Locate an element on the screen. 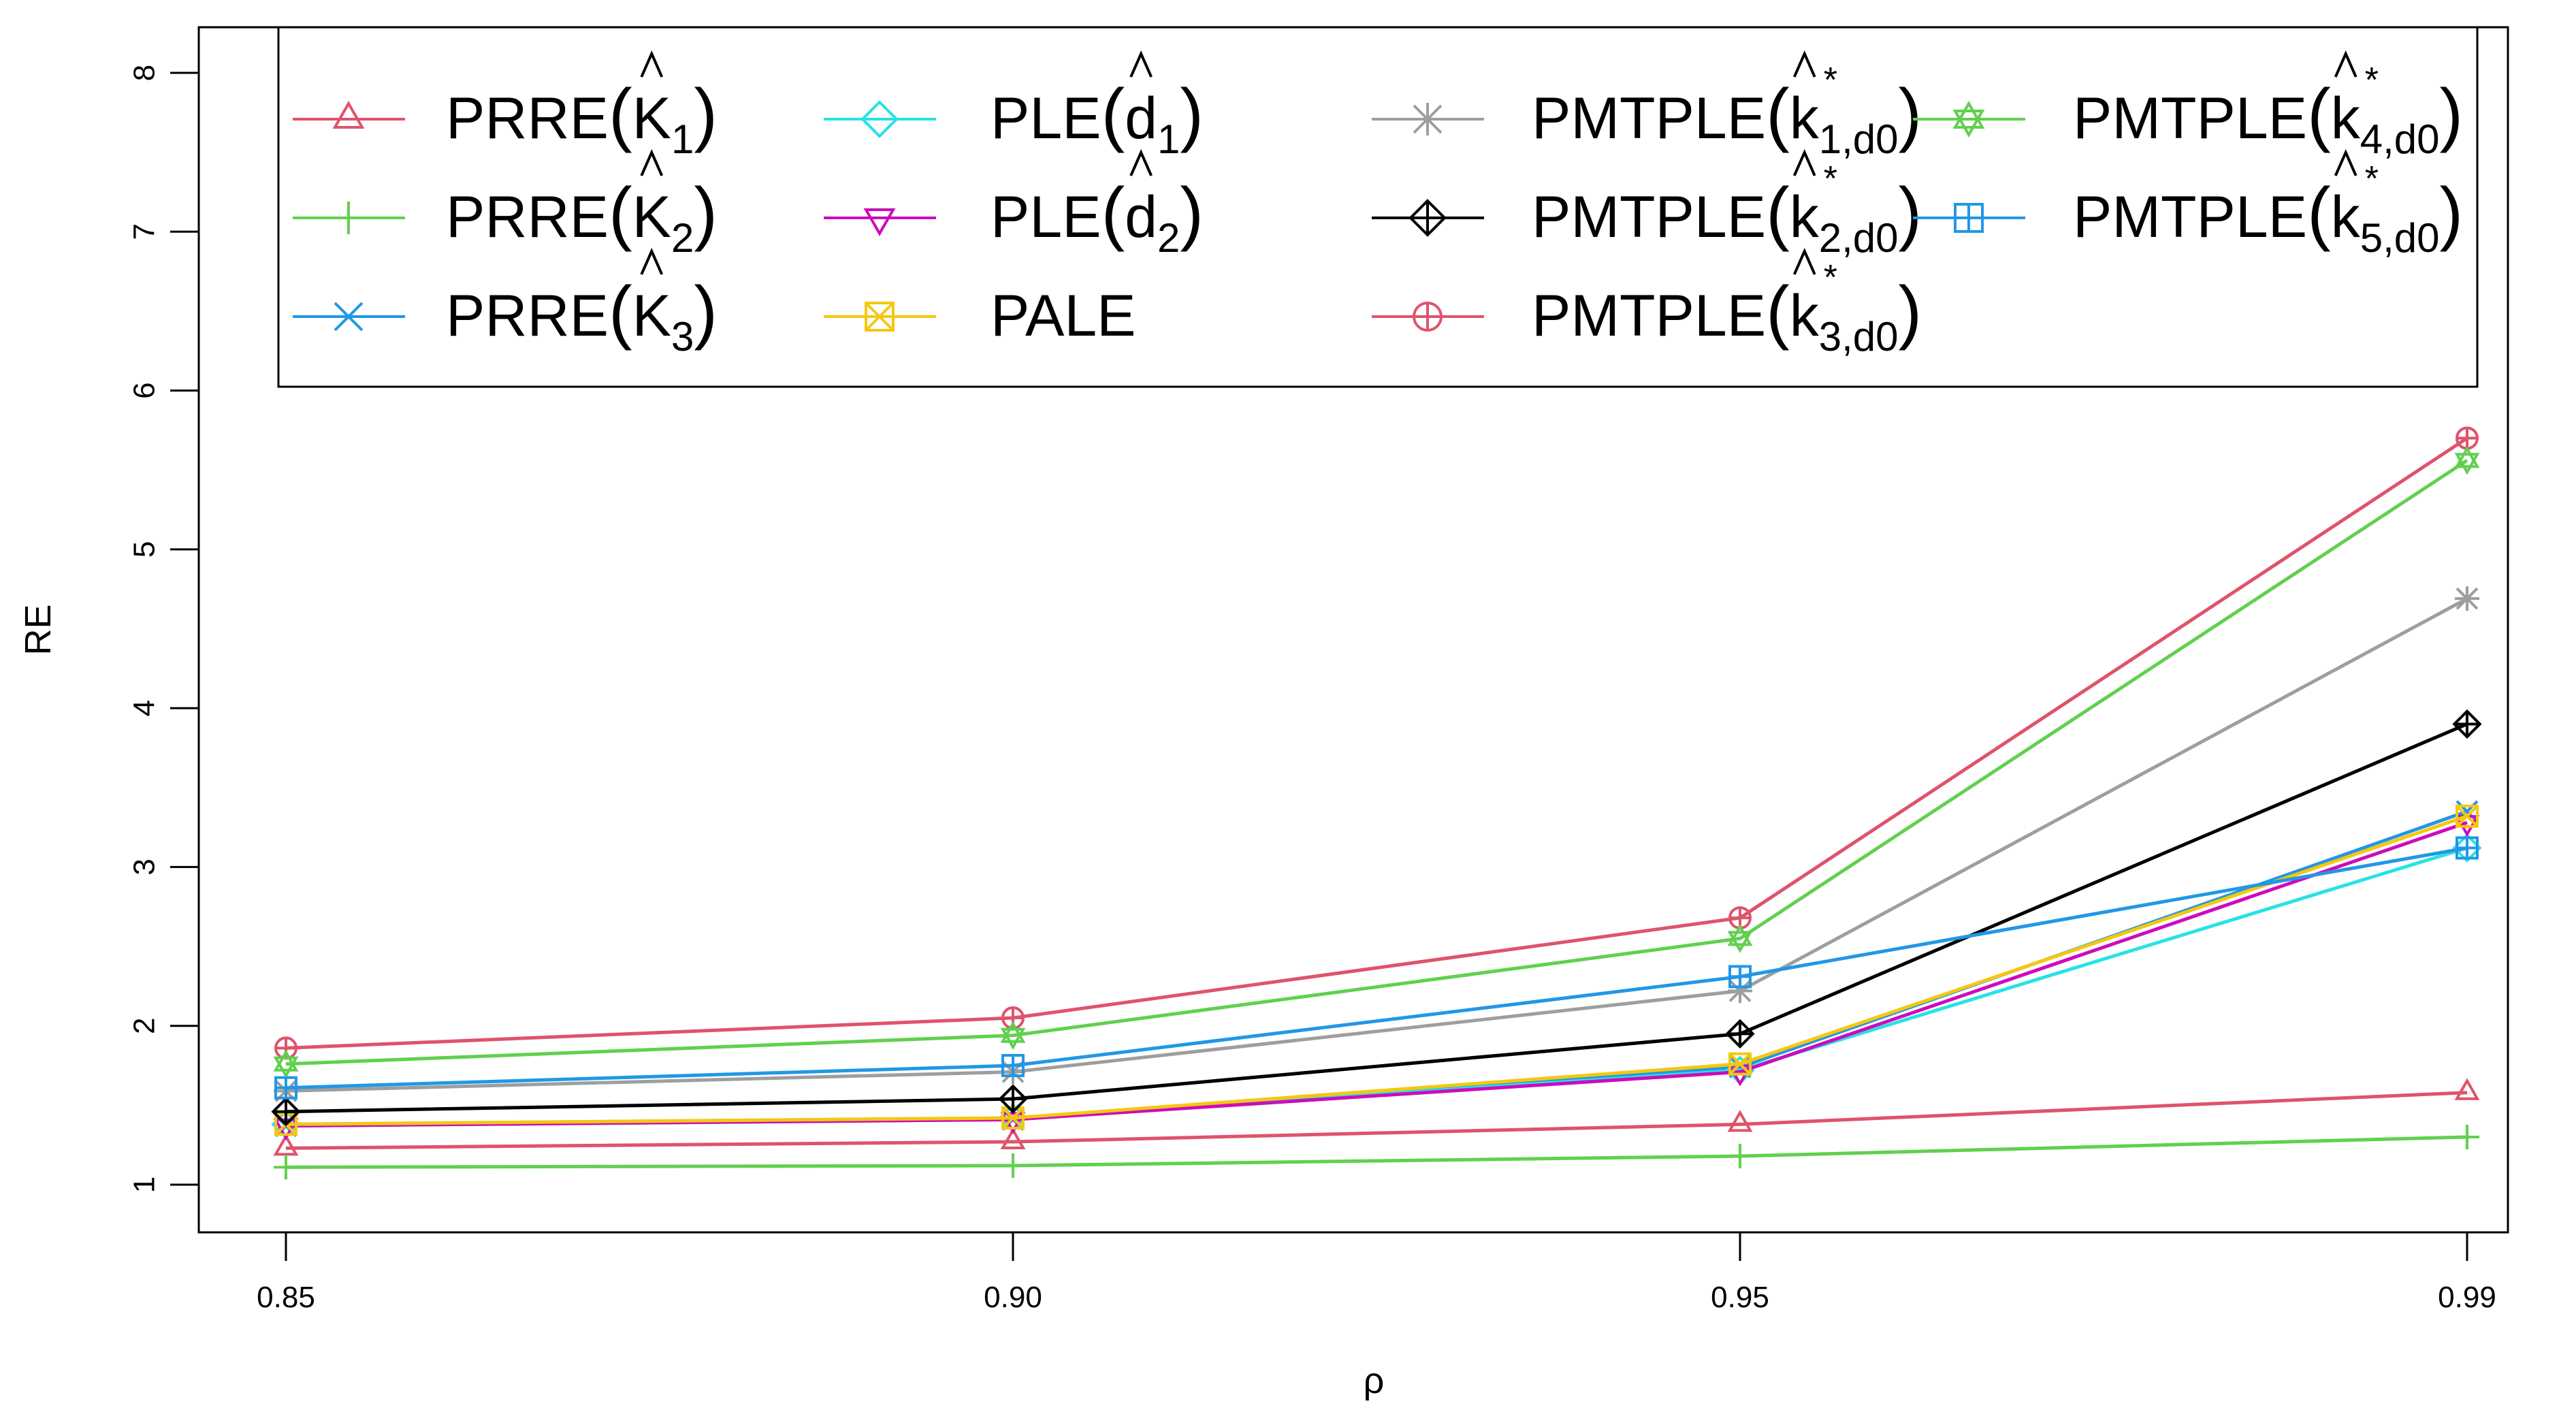  asterisk-b is located at coordinates (1428, 119).